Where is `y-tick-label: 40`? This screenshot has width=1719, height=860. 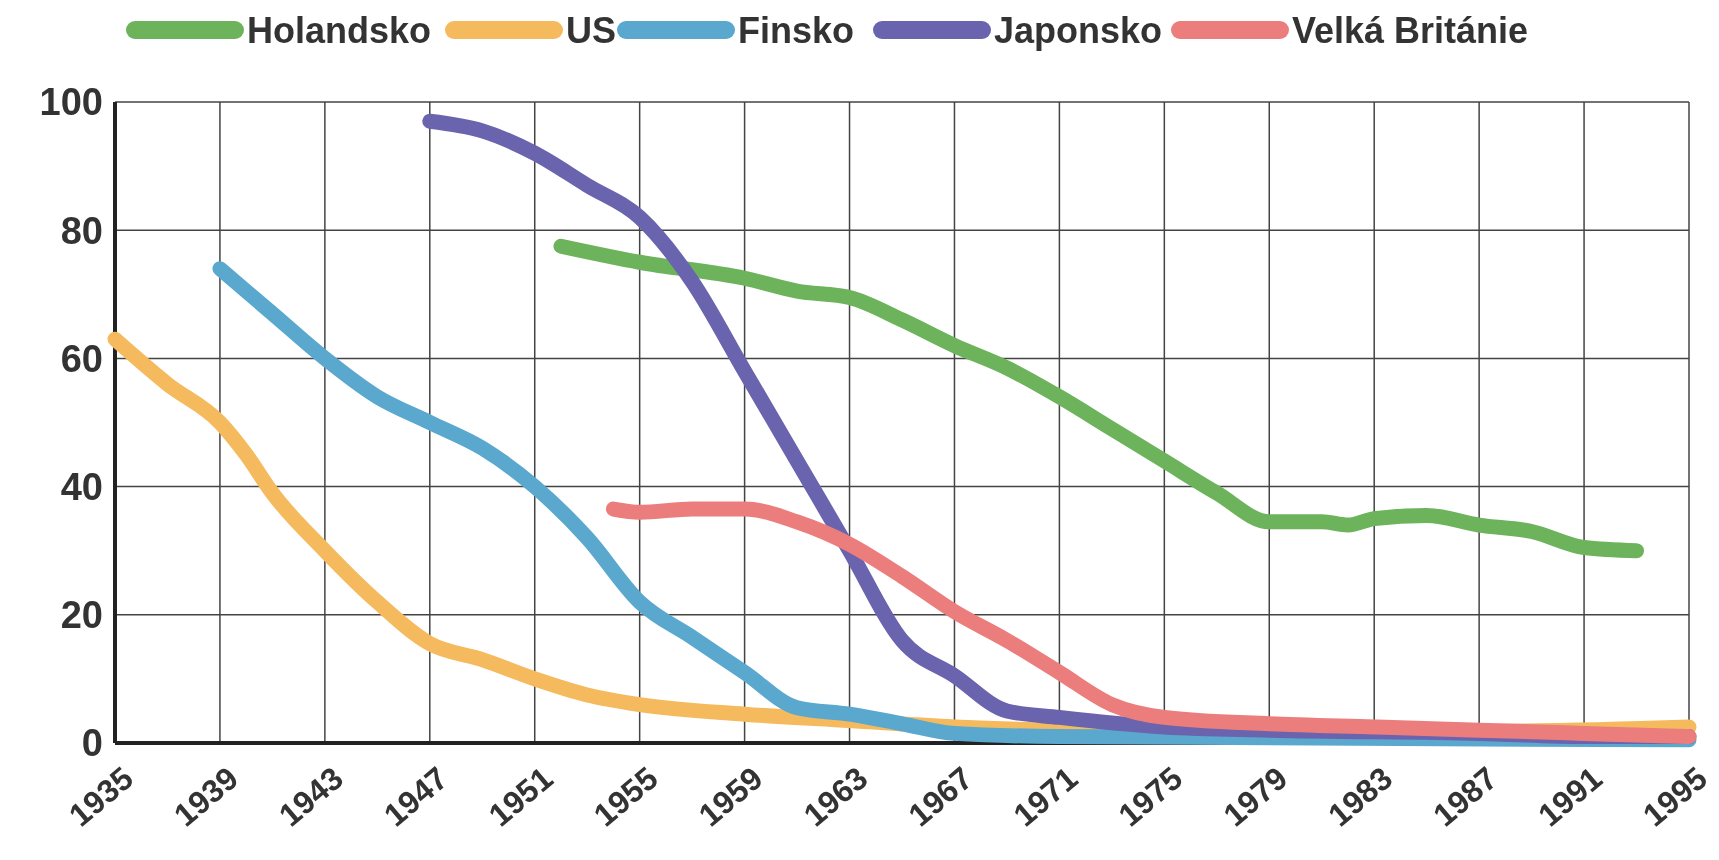
y-tick-label: 40 is located at coordinates (81, 486).